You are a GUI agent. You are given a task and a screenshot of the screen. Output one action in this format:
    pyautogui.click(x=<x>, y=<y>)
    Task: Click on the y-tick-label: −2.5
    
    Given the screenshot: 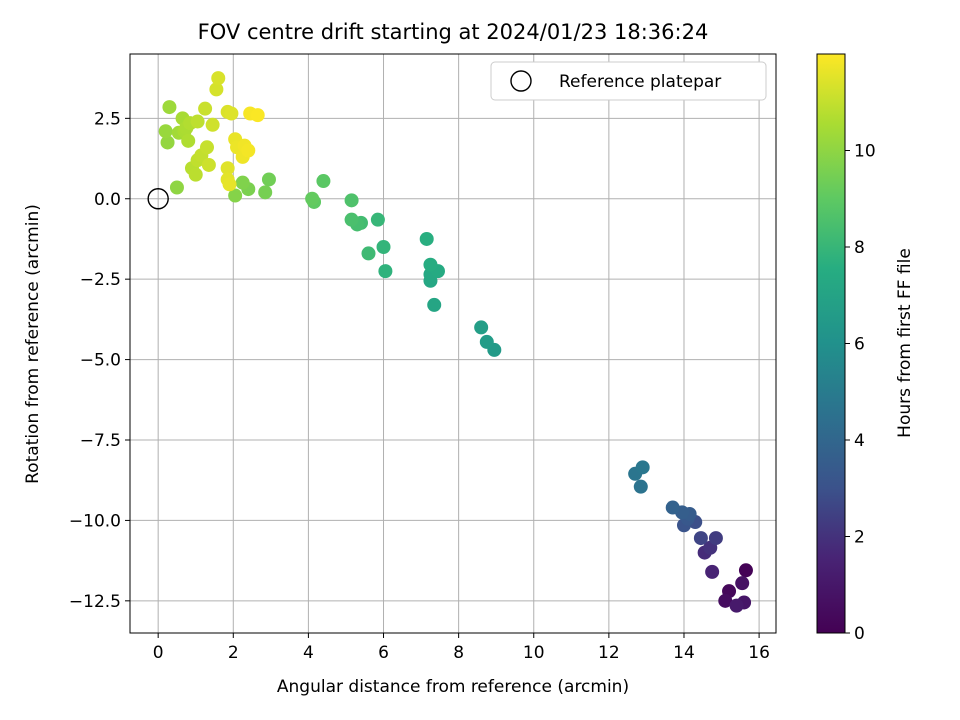 What is the action you would take?
    pyautogui.click(x=100, y=280)
    